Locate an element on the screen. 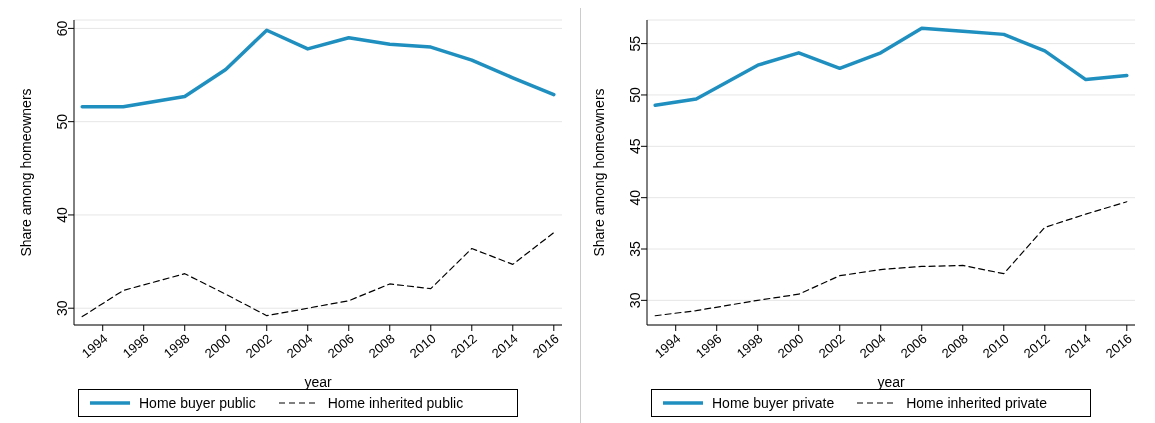  y-tick-label: 45 is located at coordinates (634, 146).